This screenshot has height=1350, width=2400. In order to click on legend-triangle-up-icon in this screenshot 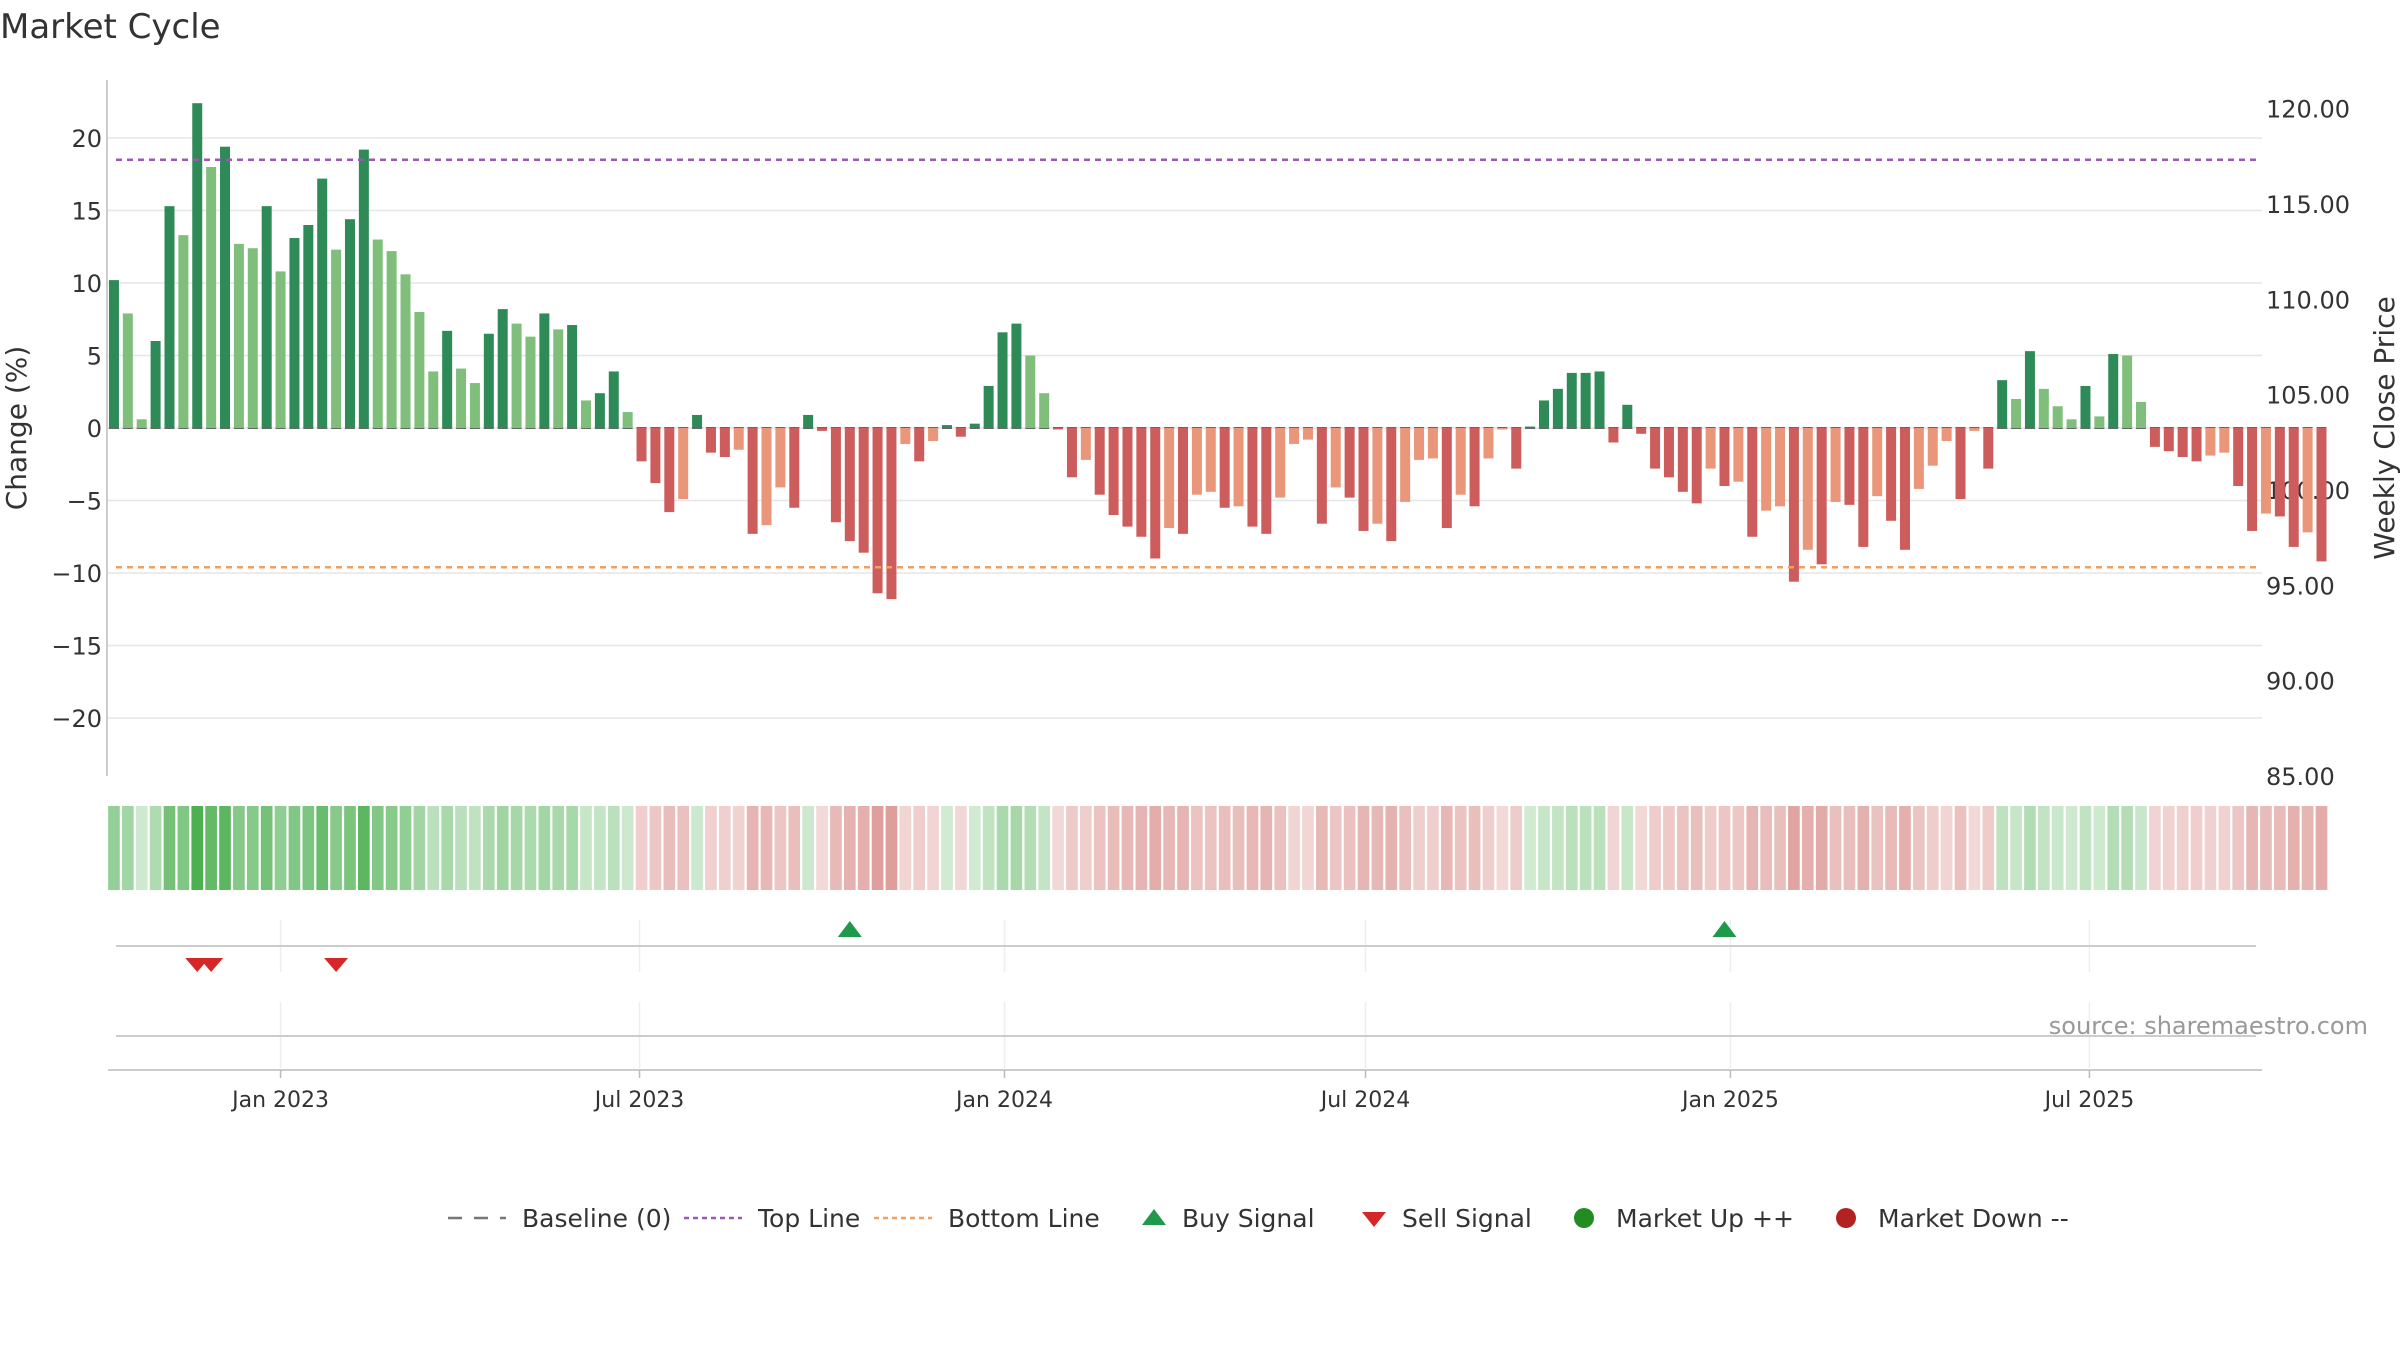, I will do `click(1154, 1217)`.